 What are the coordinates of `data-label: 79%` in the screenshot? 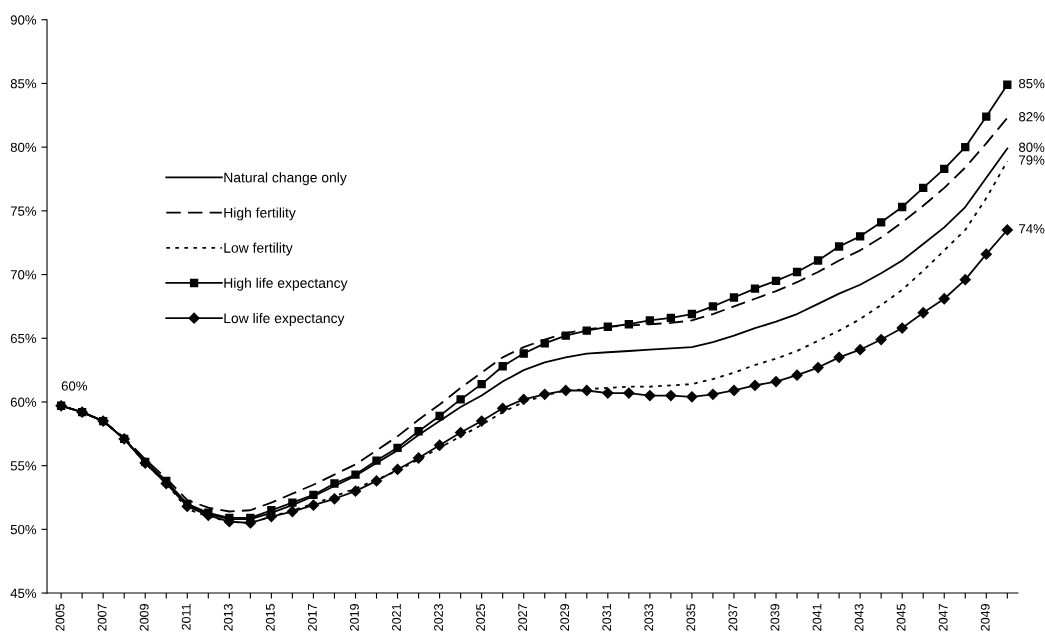 It's located at (1032, 160).